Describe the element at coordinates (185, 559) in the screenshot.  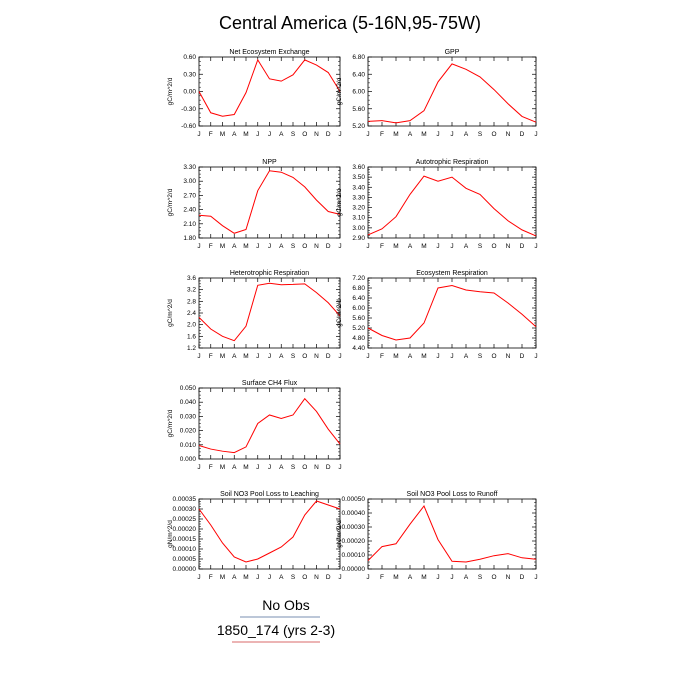
I see `y-tick-label: 0.00005` at that location.